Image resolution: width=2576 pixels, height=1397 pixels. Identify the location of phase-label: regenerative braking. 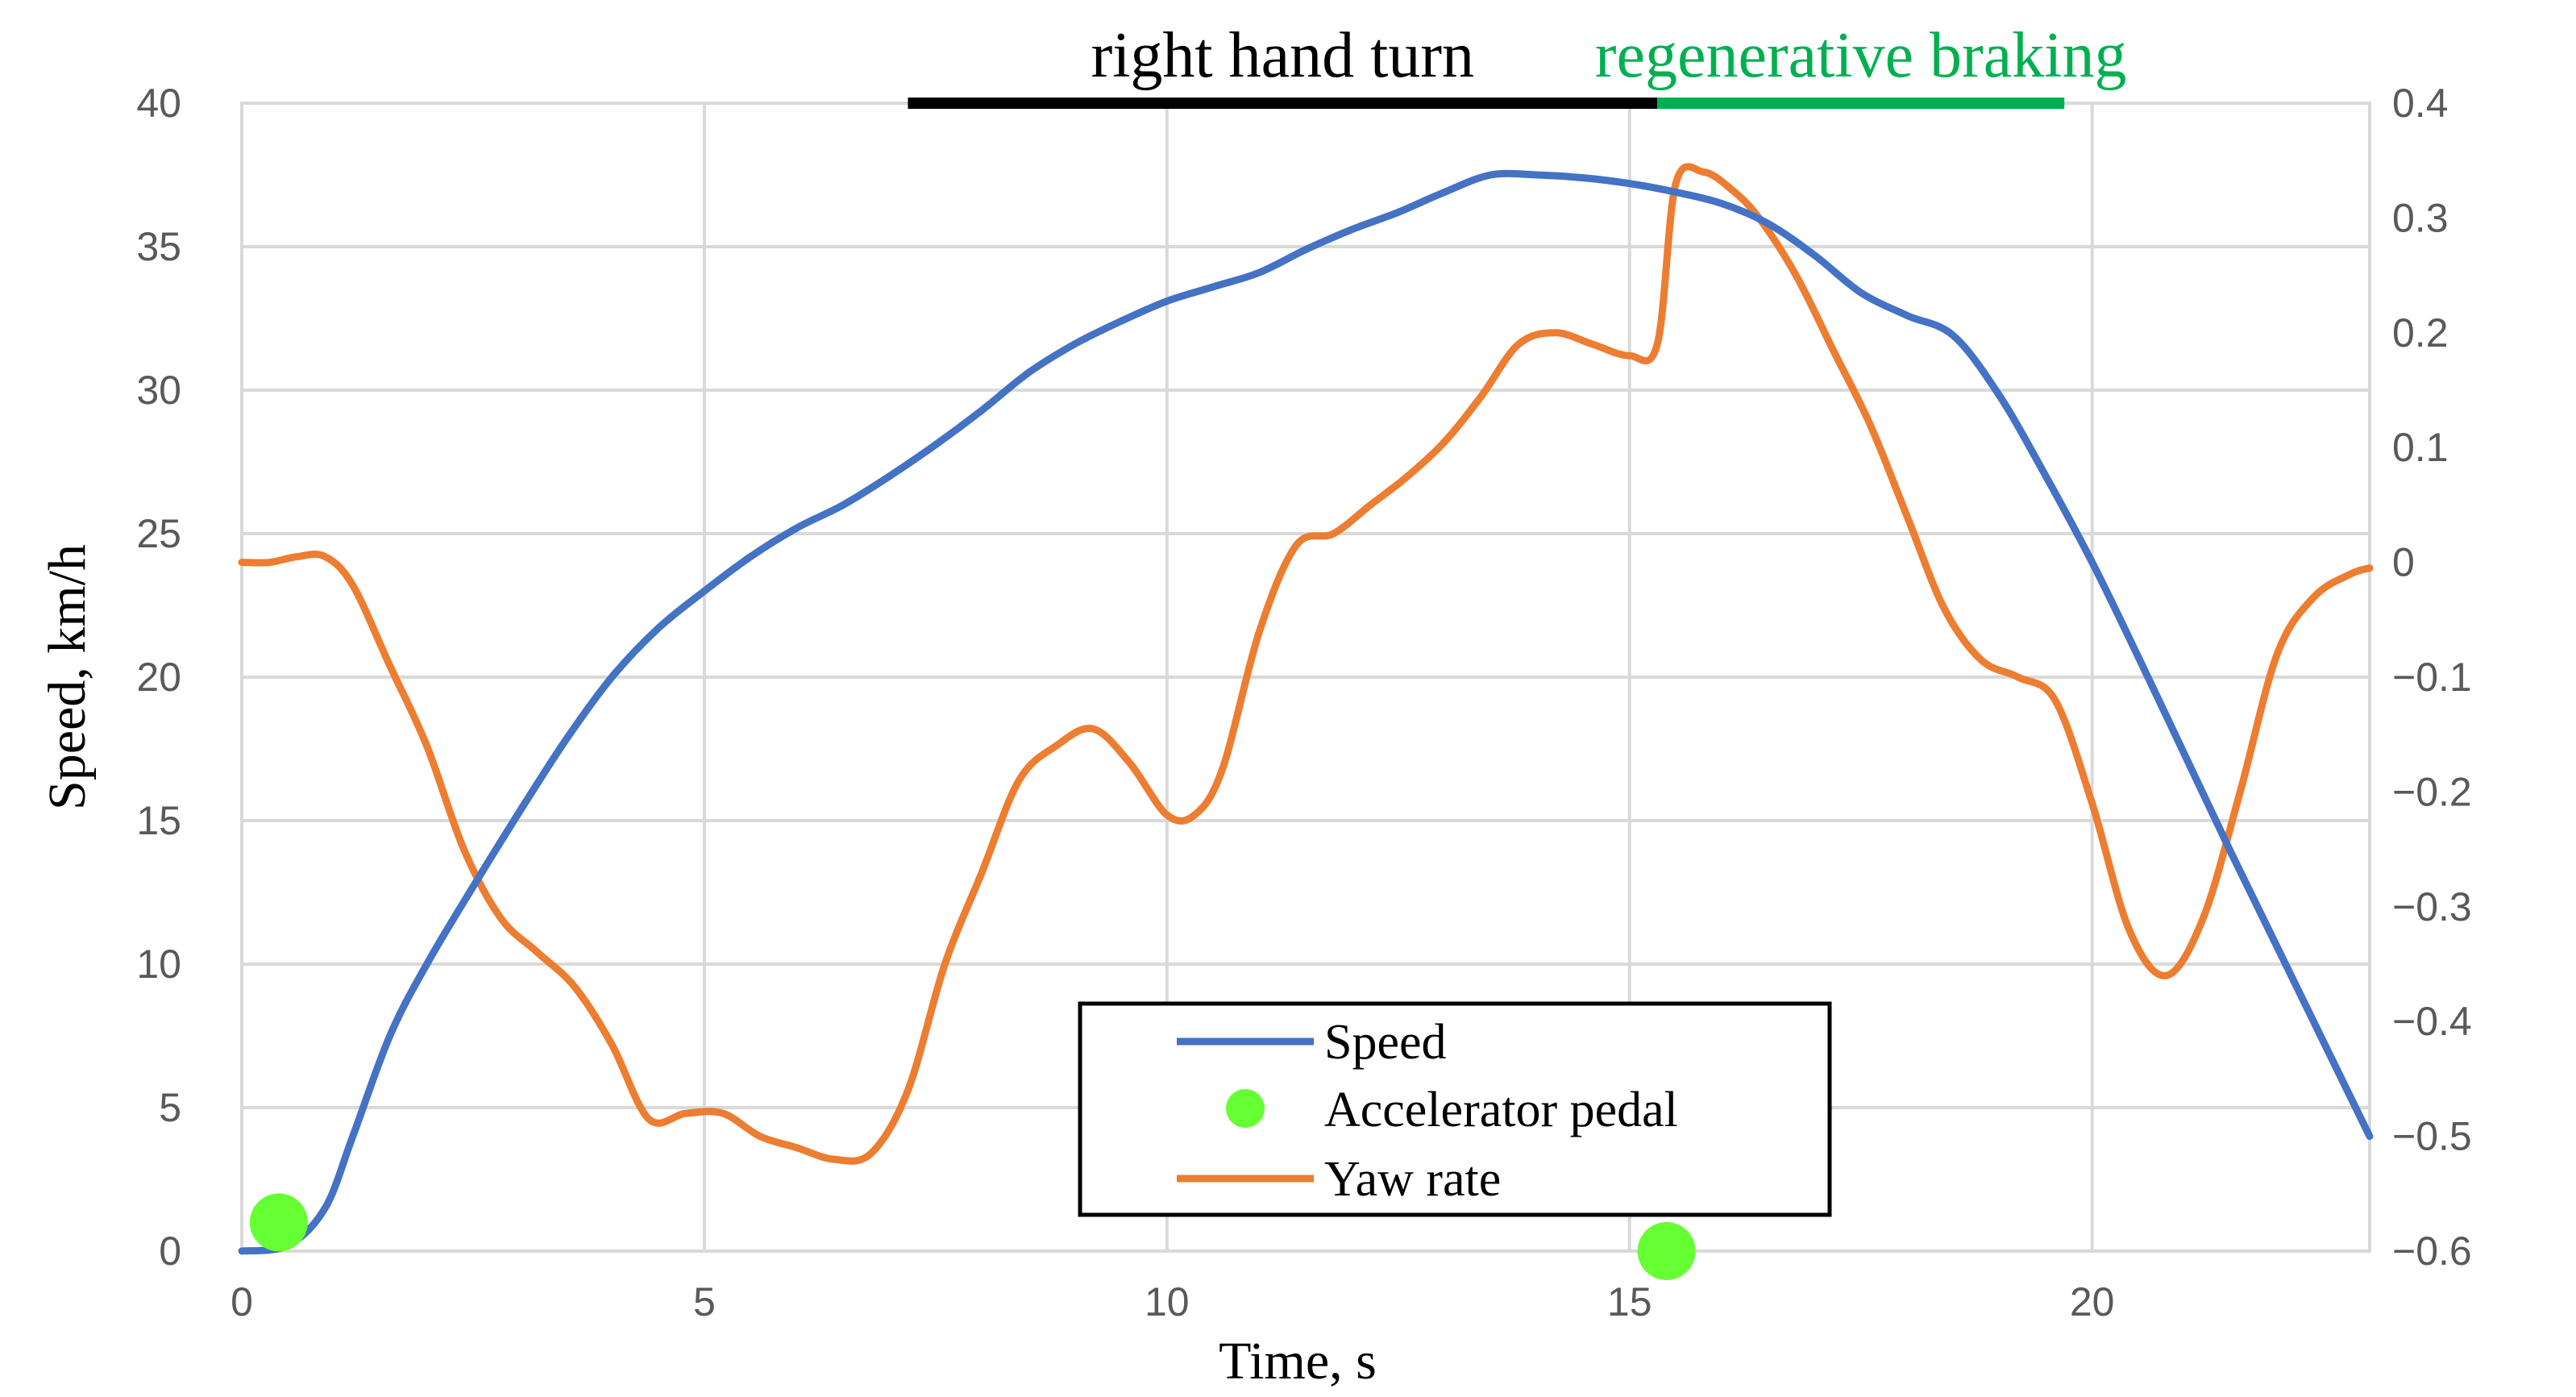
(1861, 55).